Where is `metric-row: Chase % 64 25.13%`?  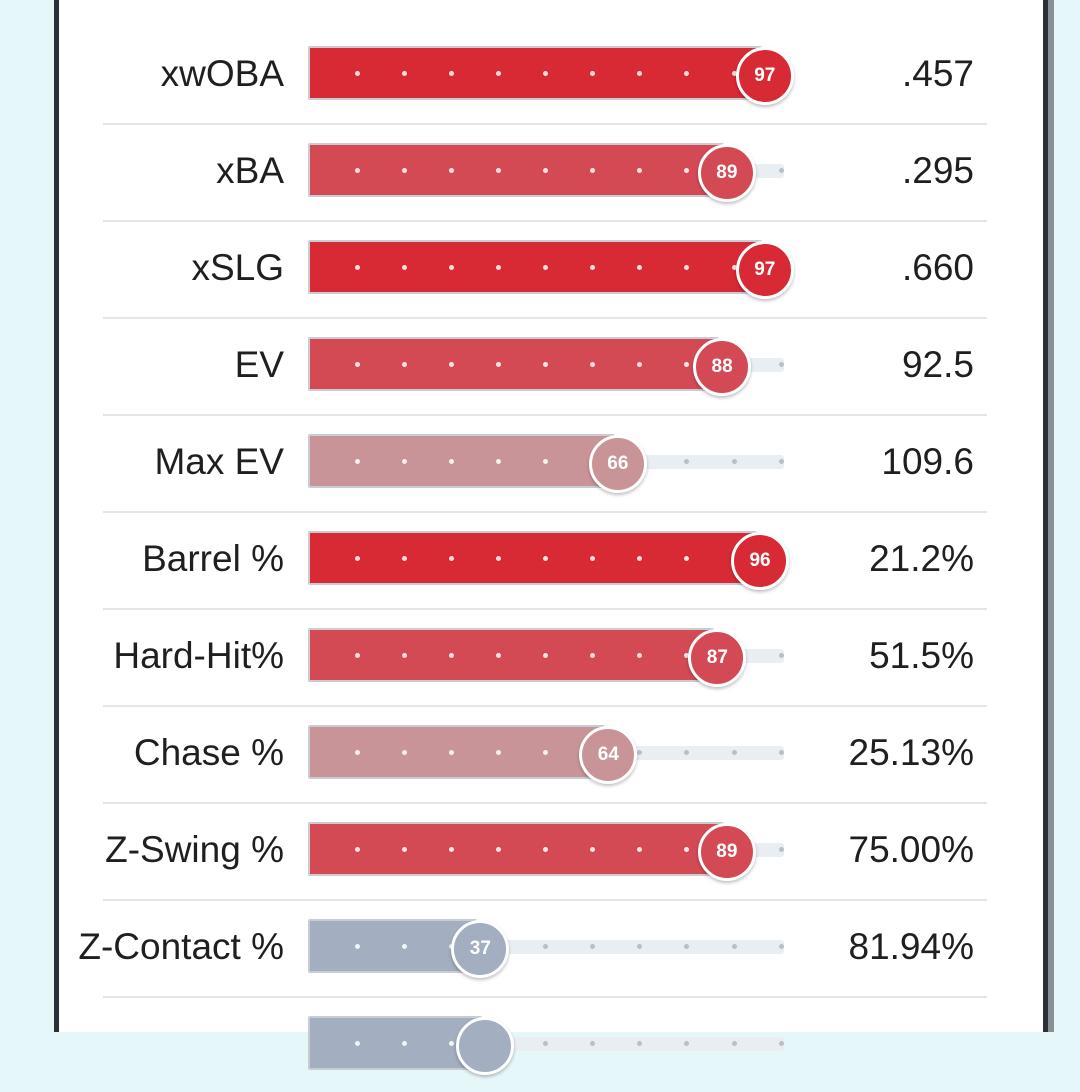
metric-row: Chase % 64 25.13% is located at coordinates (540, 754).